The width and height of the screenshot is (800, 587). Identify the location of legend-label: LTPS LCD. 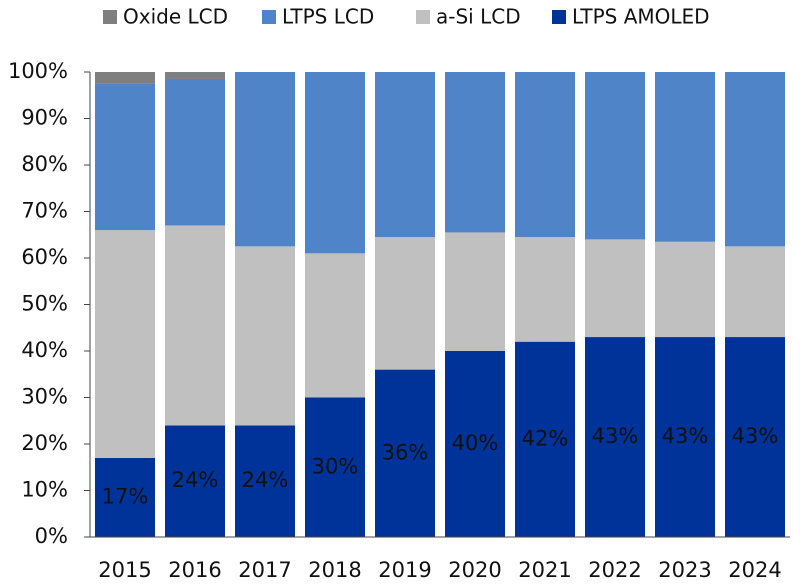
(328, 17).